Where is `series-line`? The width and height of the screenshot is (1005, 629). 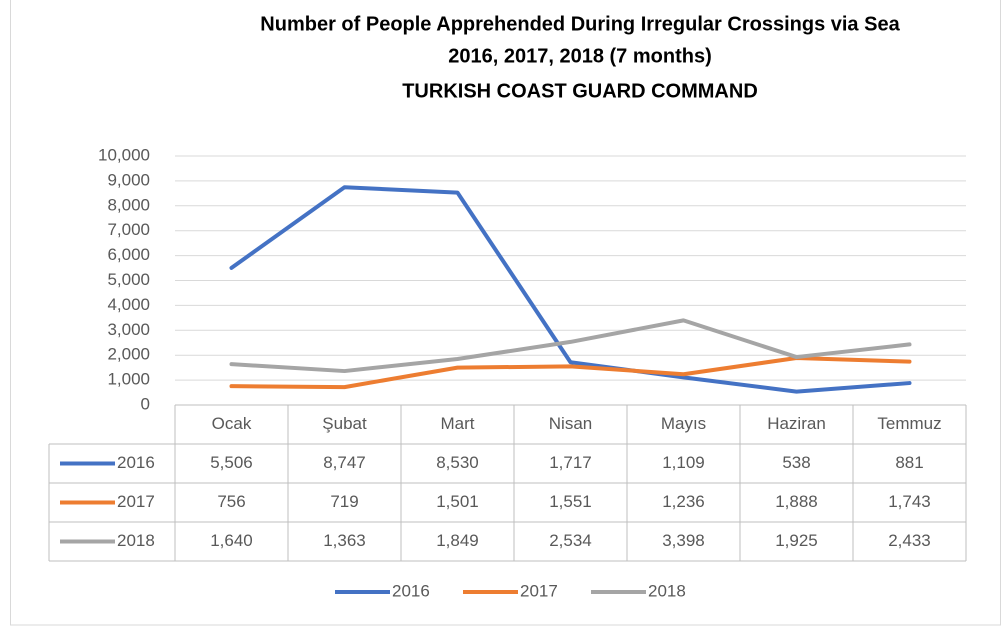
series-line is located at coordinates (570, 346).